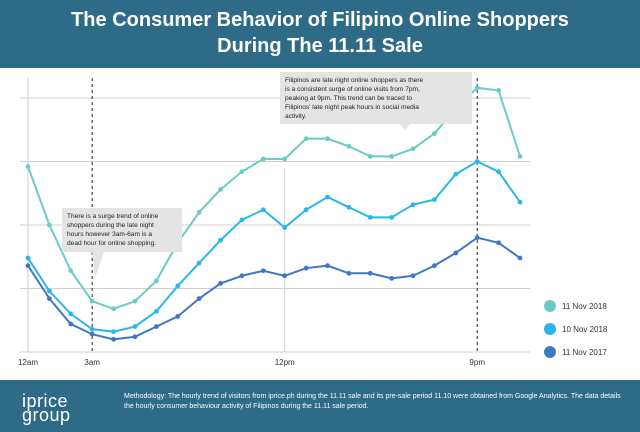  I want to click on annotation-text-line: hours however 3am-6am is a, so click(109, 234).